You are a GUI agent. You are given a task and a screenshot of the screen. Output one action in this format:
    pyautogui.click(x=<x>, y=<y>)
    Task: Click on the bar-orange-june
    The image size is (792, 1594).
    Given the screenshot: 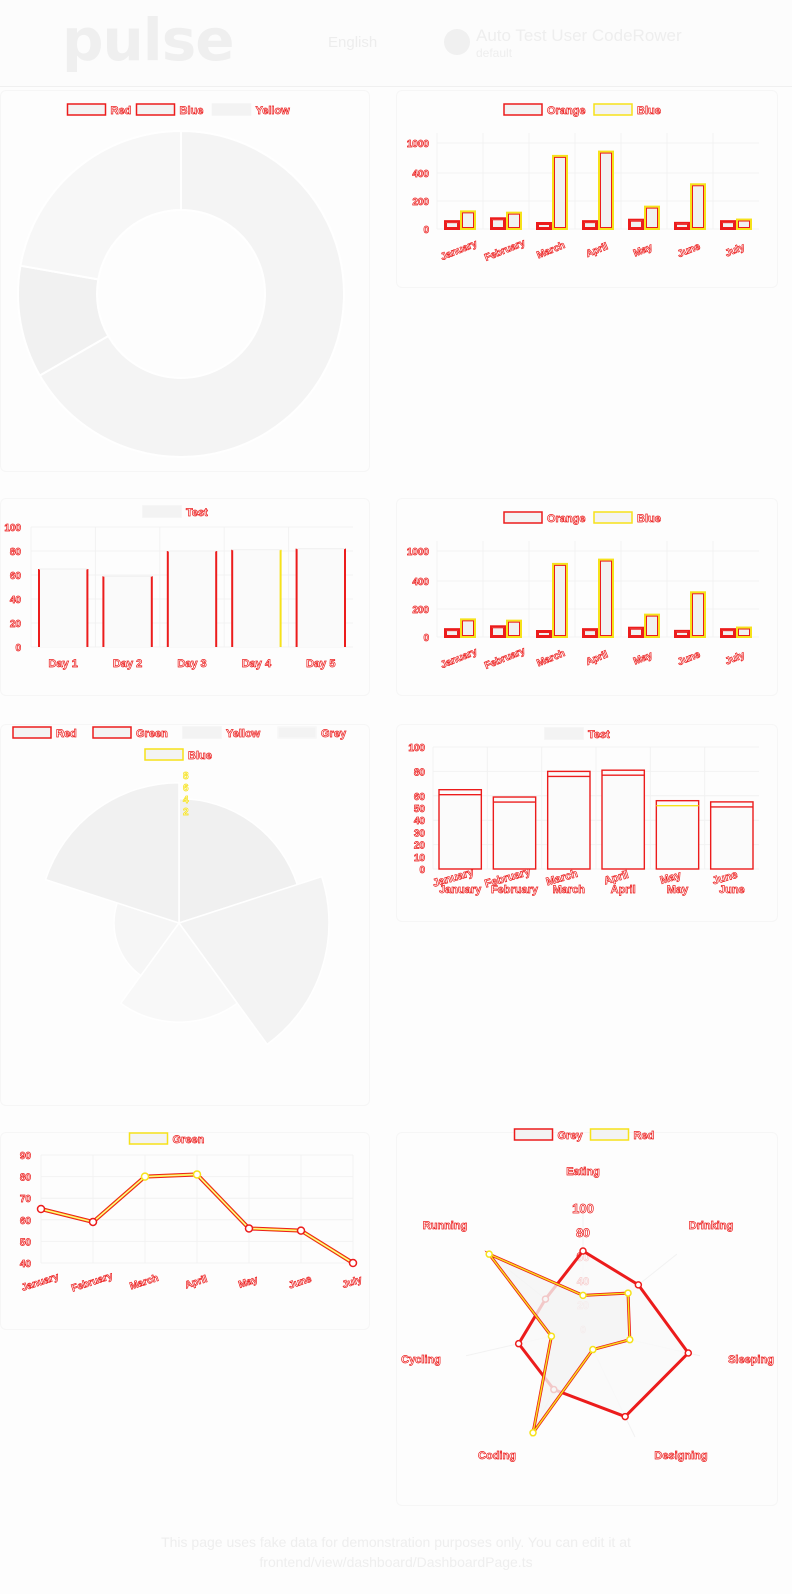 What is the action you would take?
    pyautogui.click(x=682, y=226)
    